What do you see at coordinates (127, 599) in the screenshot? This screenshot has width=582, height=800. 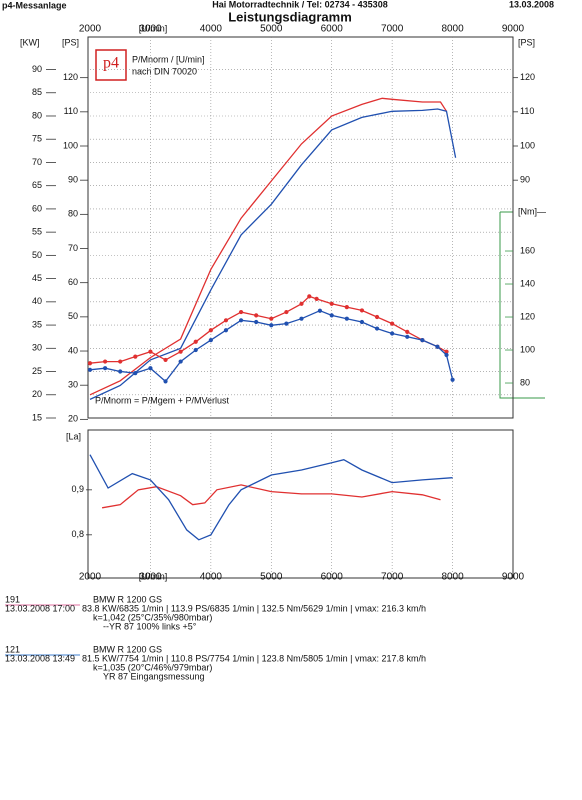 I see `run-model: BMW R 1200 GS` at bounding box center [127, 599].